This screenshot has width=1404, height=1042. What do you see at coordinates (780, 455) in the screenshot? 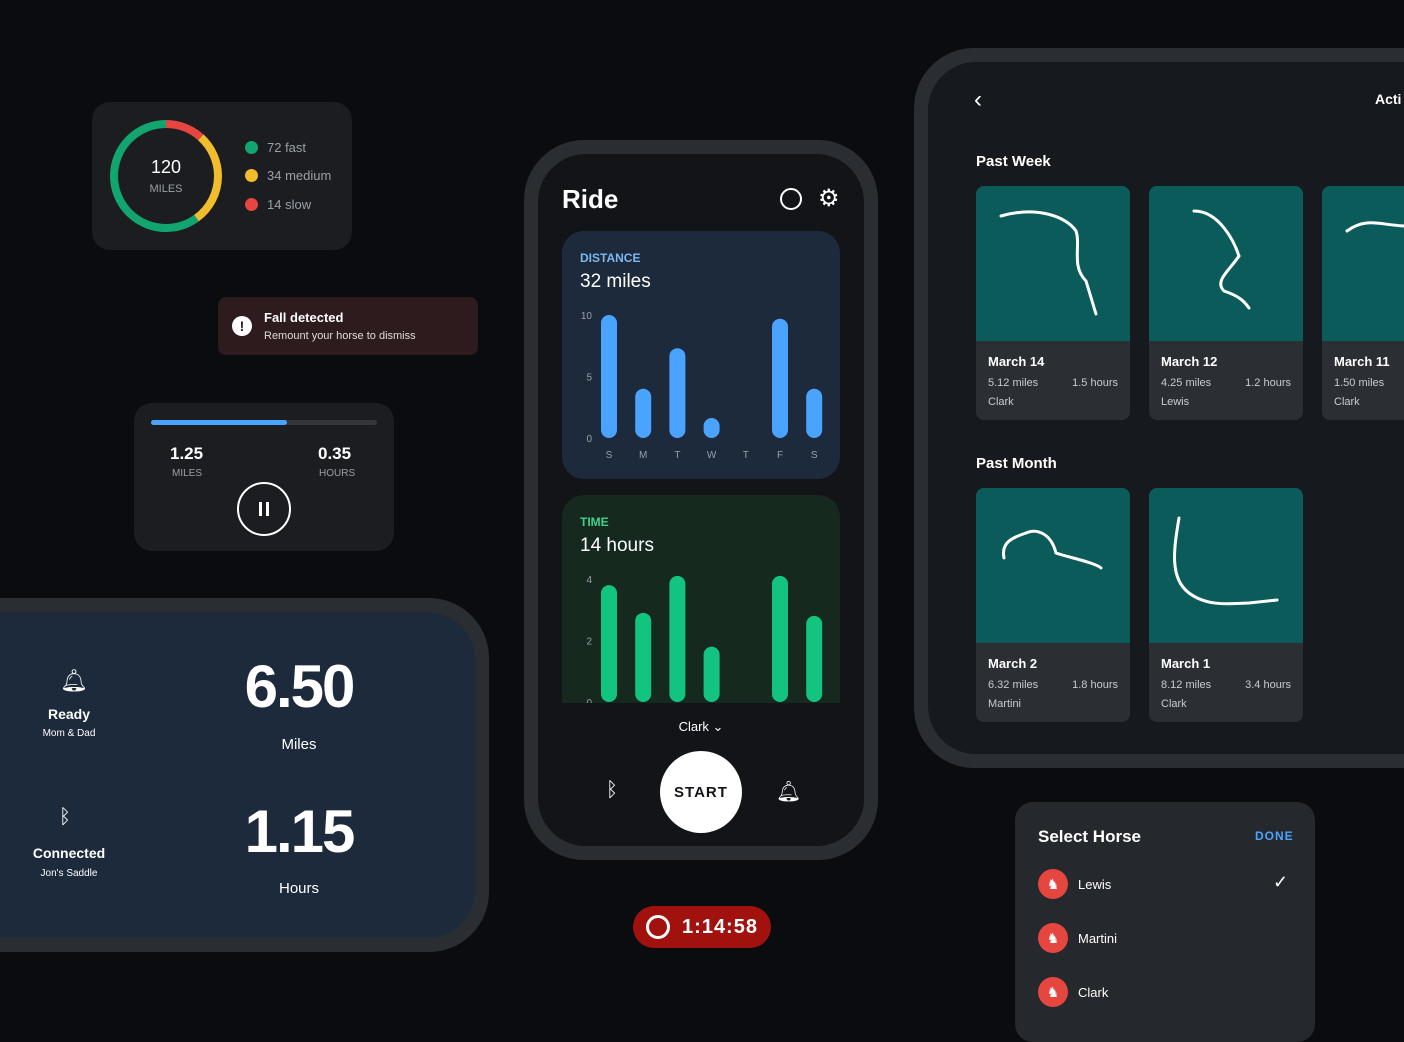
I see `x-tick-label: F` at bounding box center [780, 455].